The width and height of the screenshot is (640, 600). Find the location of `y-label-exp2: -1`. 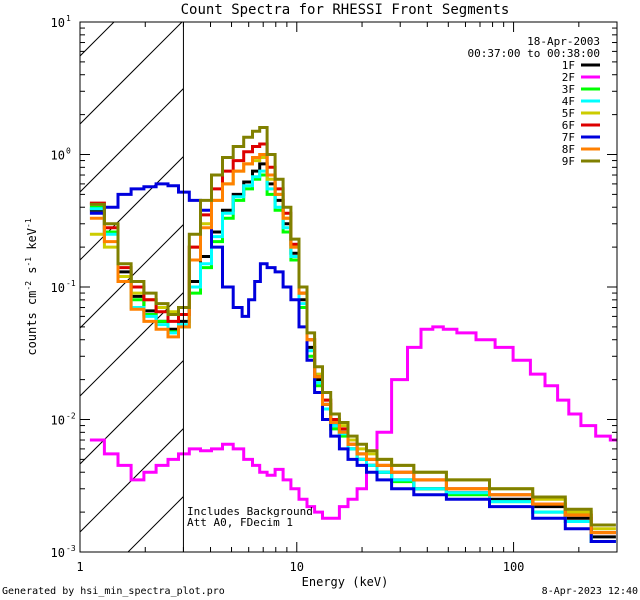

y-label-exp2: -1 is located at coordinates (28, 262).